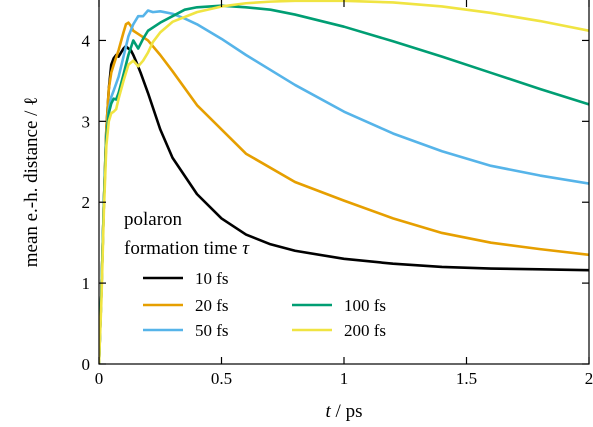  Describe the element at coordinates (221, 378) in the screenshot. I see `x-tick-label-1: 0.5` at that location.